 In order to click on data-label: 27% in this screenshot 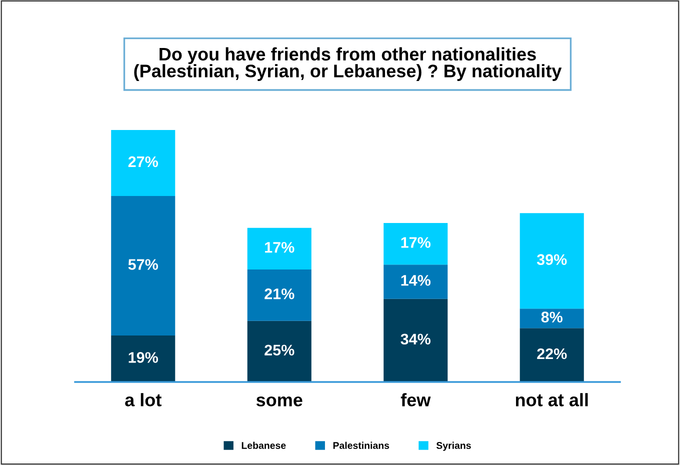, I will do `click(143, 162)`.